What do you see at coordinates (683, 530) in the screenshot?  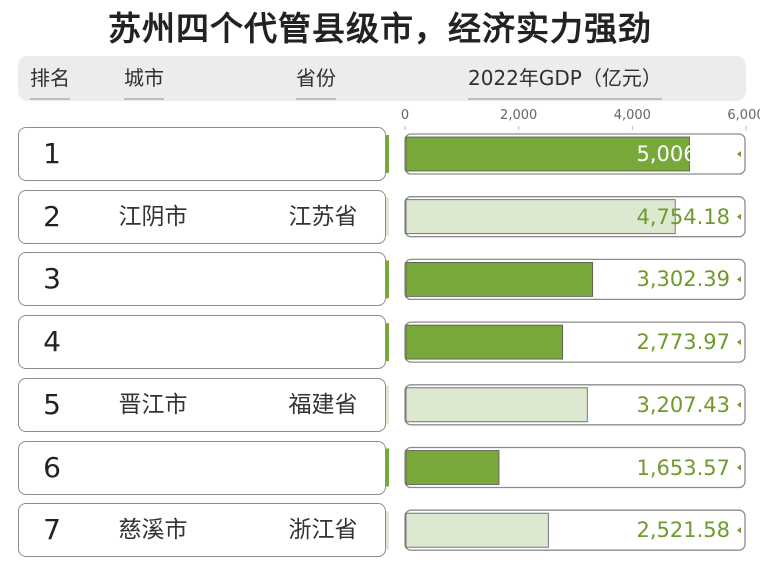 I see `bar-value-label: 2,521.58` at bounding box center [683, 530].